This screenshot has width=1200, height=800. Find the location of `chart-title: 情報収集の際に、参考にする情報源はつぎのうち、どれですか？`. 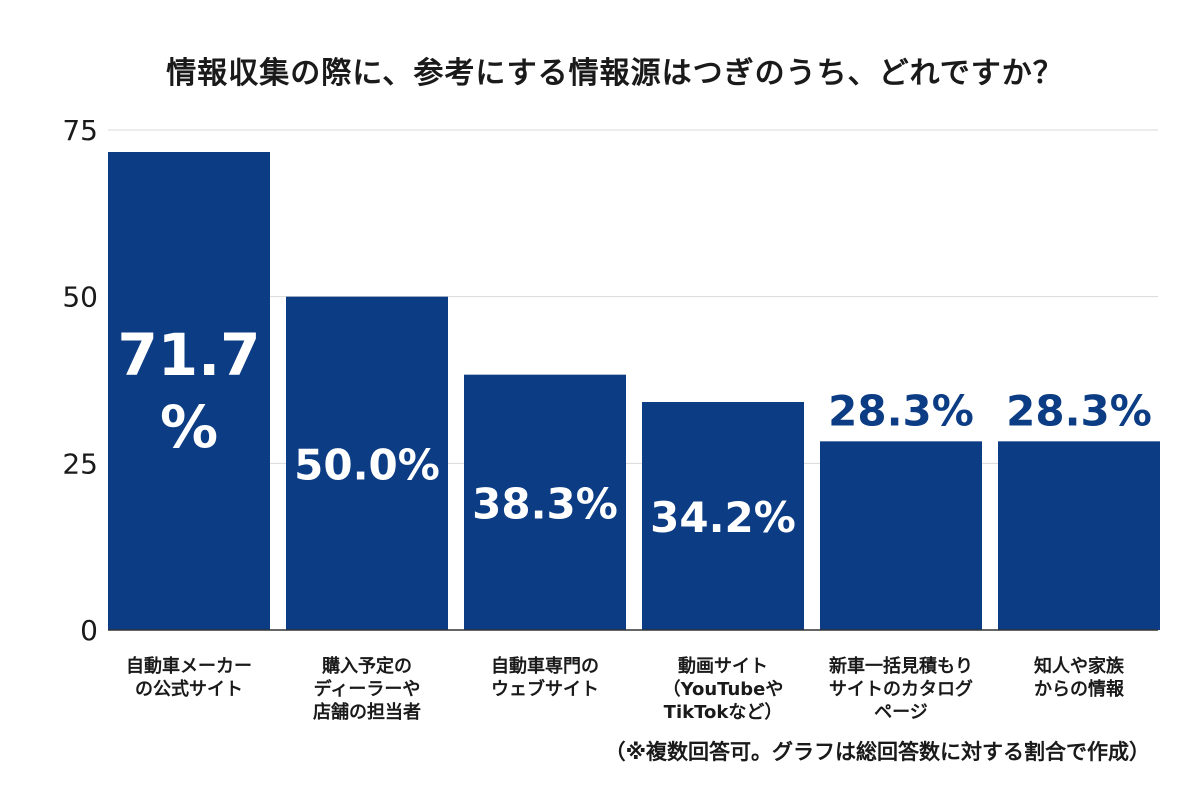

chart-title: 情報収集の際に、参考にする情報源はつぎのうち、どれですか？ is located at coordinates (615, 73).